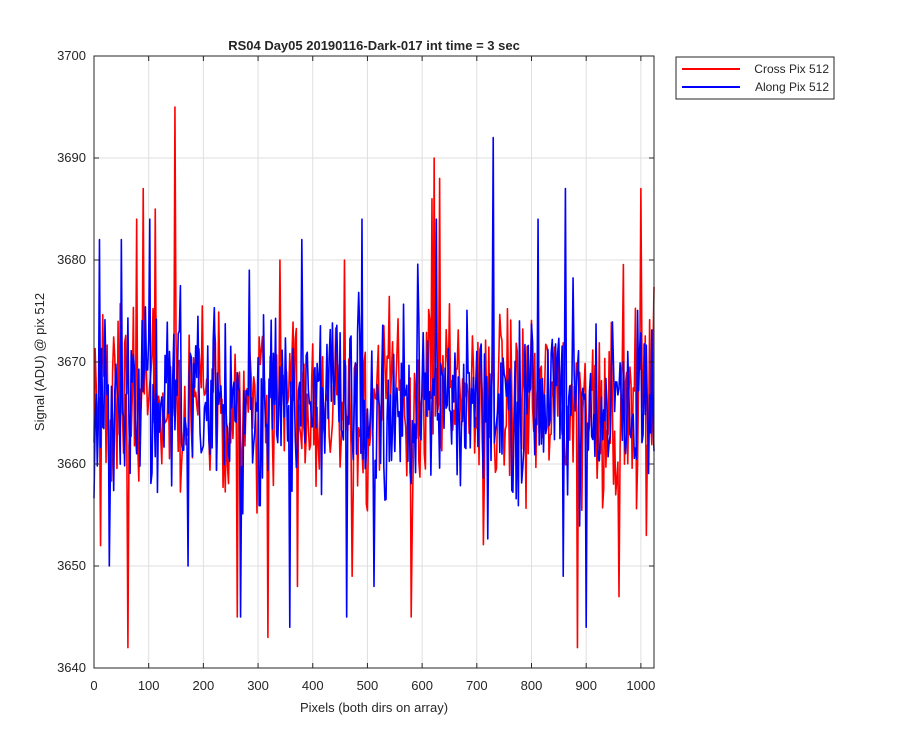  Describe the element at coordinates (71, 667) in the screenshot. I see `y-tick-label: 3640` at that location.